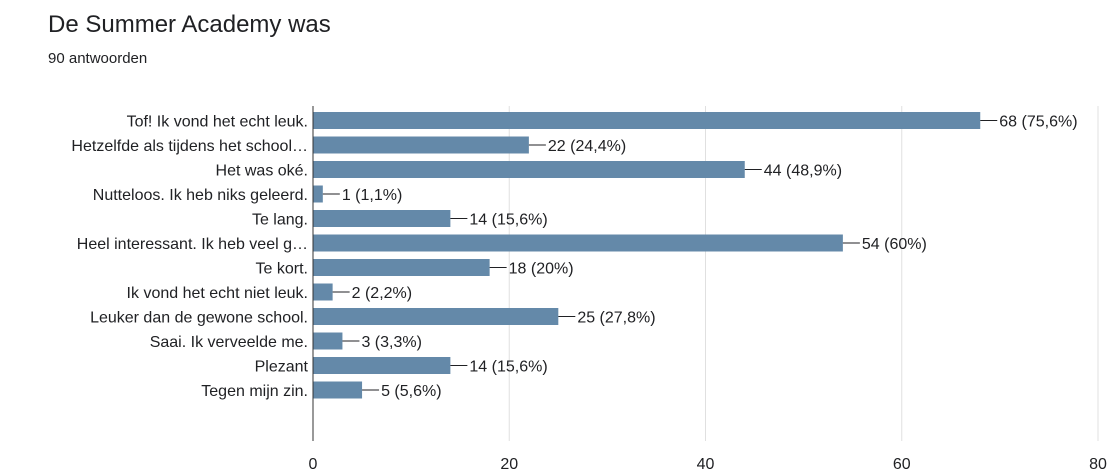 This screenshot has width=1112, height=473. Describe the element at coordinates (1098, 464) in the screenshot. I see `x-tick-label: 80` at that location.